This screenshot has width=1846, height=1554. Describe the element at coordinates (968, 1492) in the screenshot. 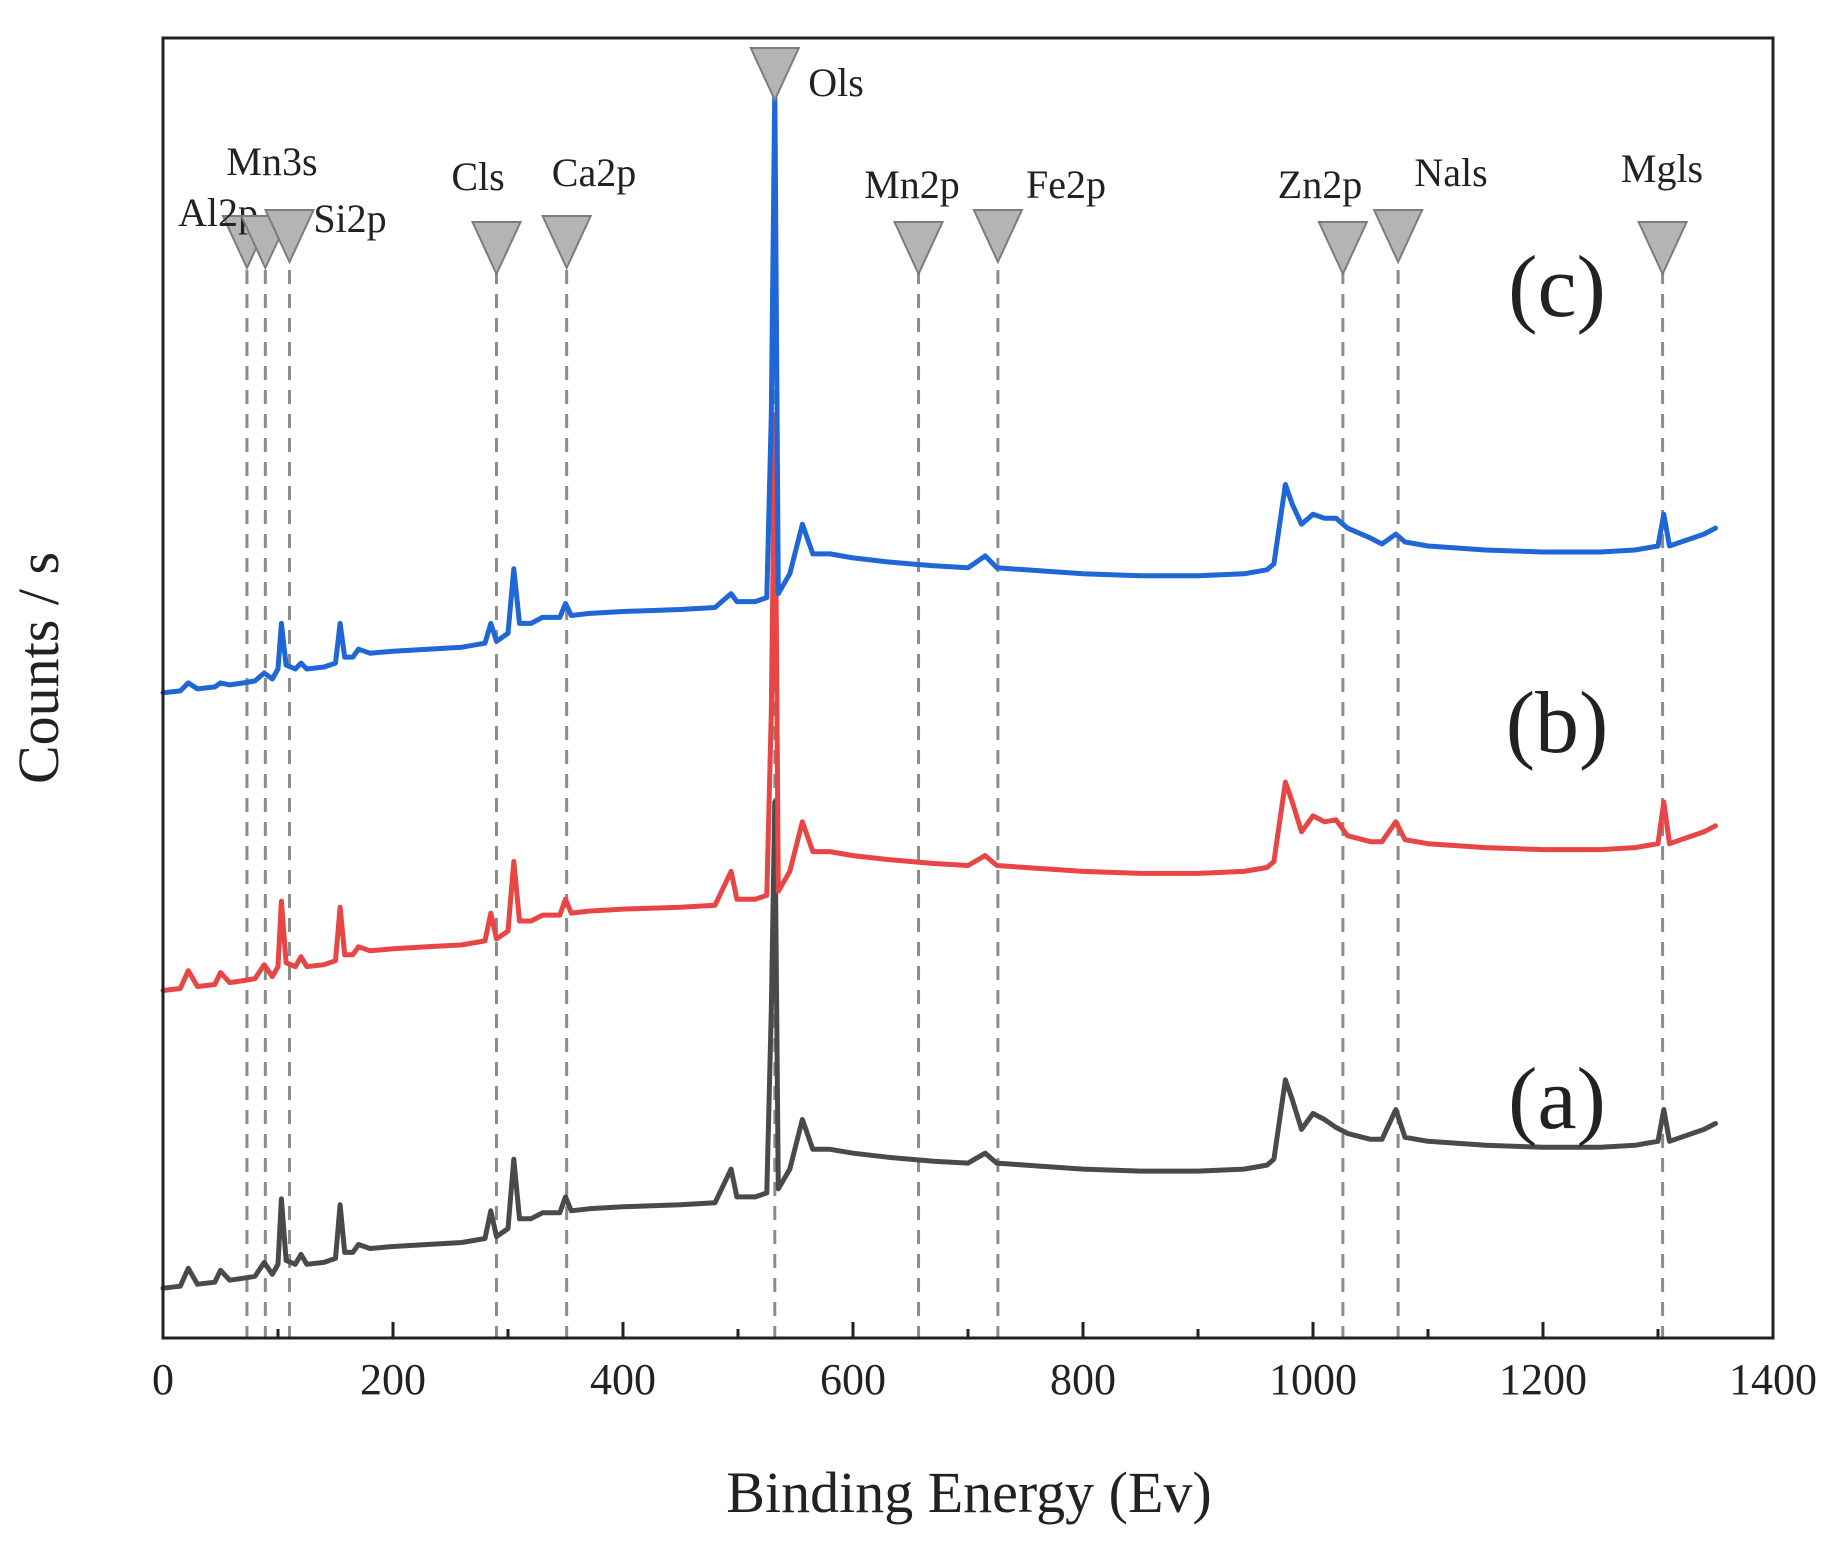

I see `x-axis-title: Binding Energy (Ev)` at that location.